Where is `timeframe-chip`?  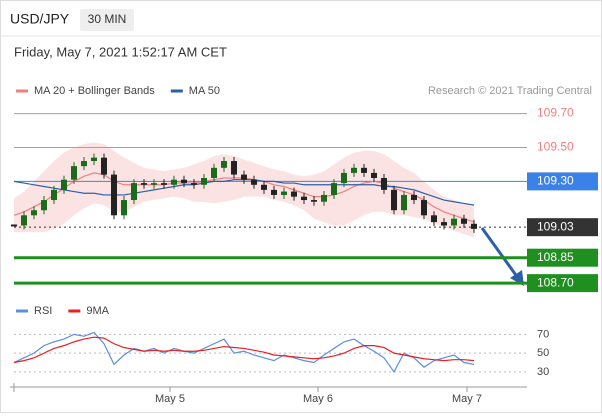
timeframe-chip is located at coordinates (107, 20).